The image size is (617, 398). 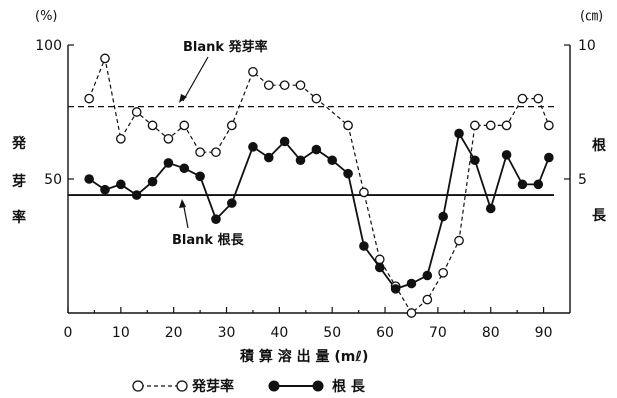 I want to click on right-y-label-char: 長, so click(x=599, y=216).